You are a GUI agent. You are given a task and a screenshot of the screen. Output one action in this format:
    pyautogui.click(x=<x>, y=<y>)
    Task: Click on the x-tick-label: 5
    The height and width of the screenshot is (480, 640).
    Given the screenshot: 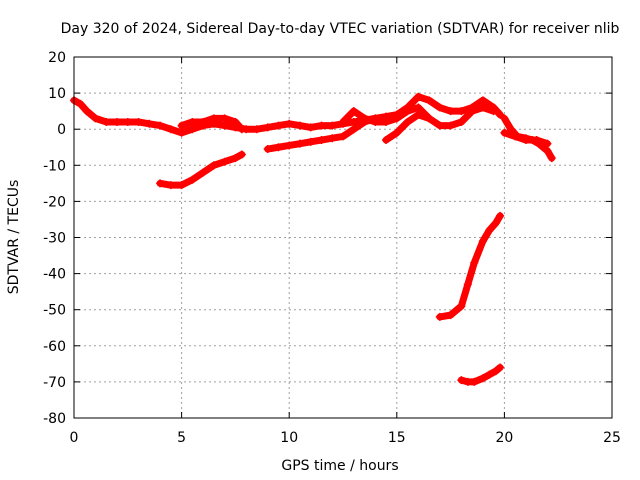 What is the action you would take?
    pyautogui.click(x=181, y=438)
    